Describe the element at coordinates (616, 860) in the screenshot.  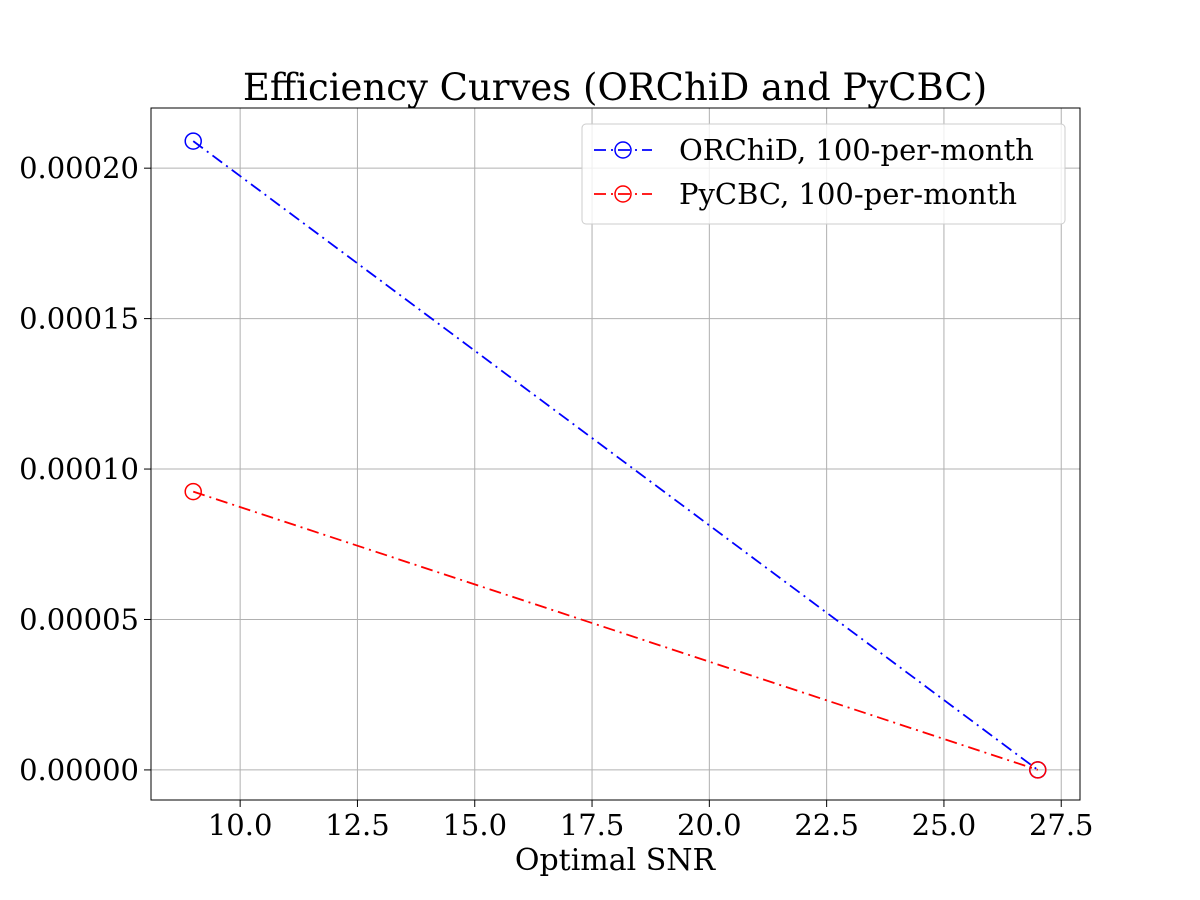
I see `x-axis-label: Optimal SNR` at that location.